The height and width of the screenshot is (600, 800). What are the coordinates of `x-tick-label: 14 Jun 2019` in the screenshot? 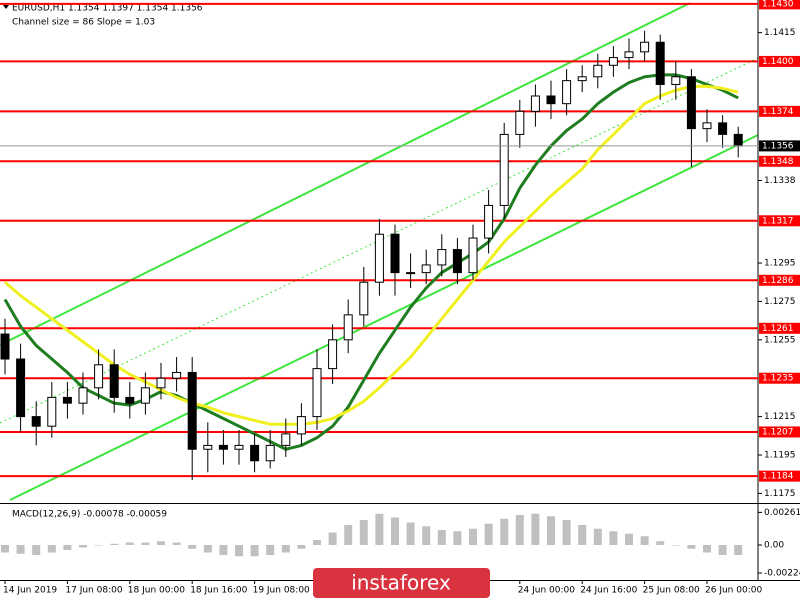 It's located at (30, 591).